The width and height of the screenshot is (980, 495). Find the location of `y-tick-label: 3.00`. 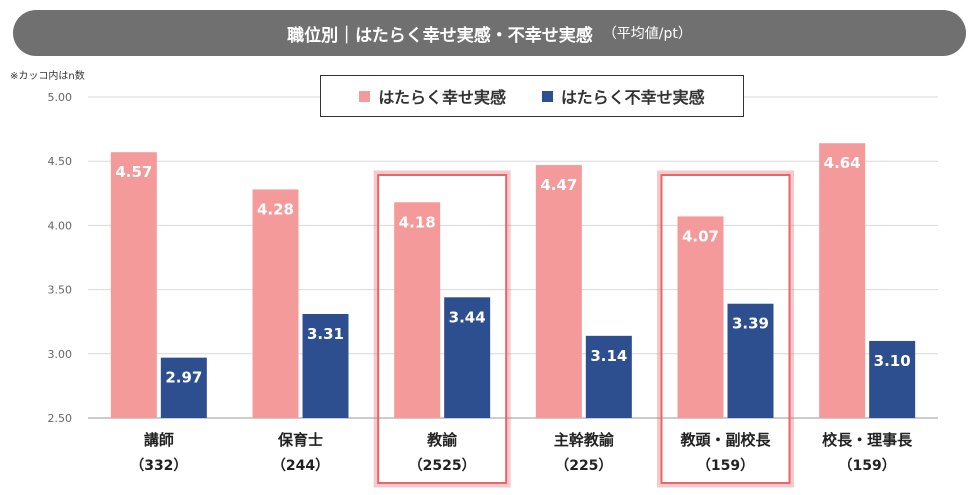

y-tick-label: 3.00 is located at coordinates (60, 354).